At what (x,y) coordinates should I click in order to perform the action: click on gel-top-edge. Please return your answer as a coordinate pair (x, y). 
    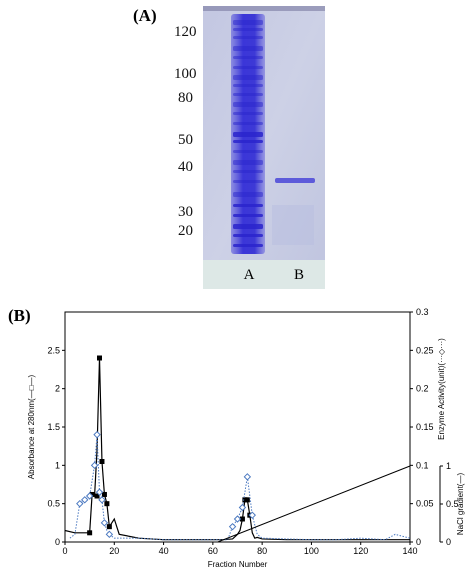
    Looking at the image, I should click on (264, 8).